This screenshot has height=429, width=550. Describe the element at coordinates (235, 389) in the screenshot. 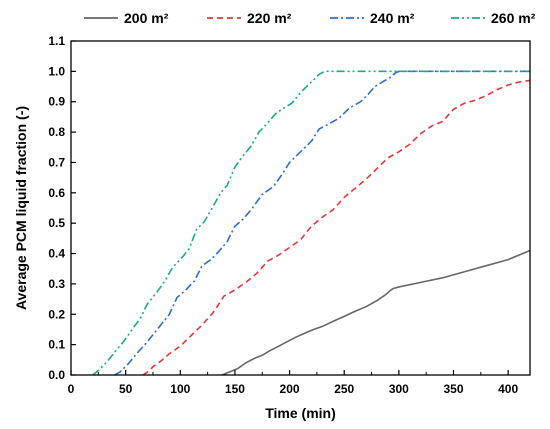

I see `x-tick-label: 150` at that location.